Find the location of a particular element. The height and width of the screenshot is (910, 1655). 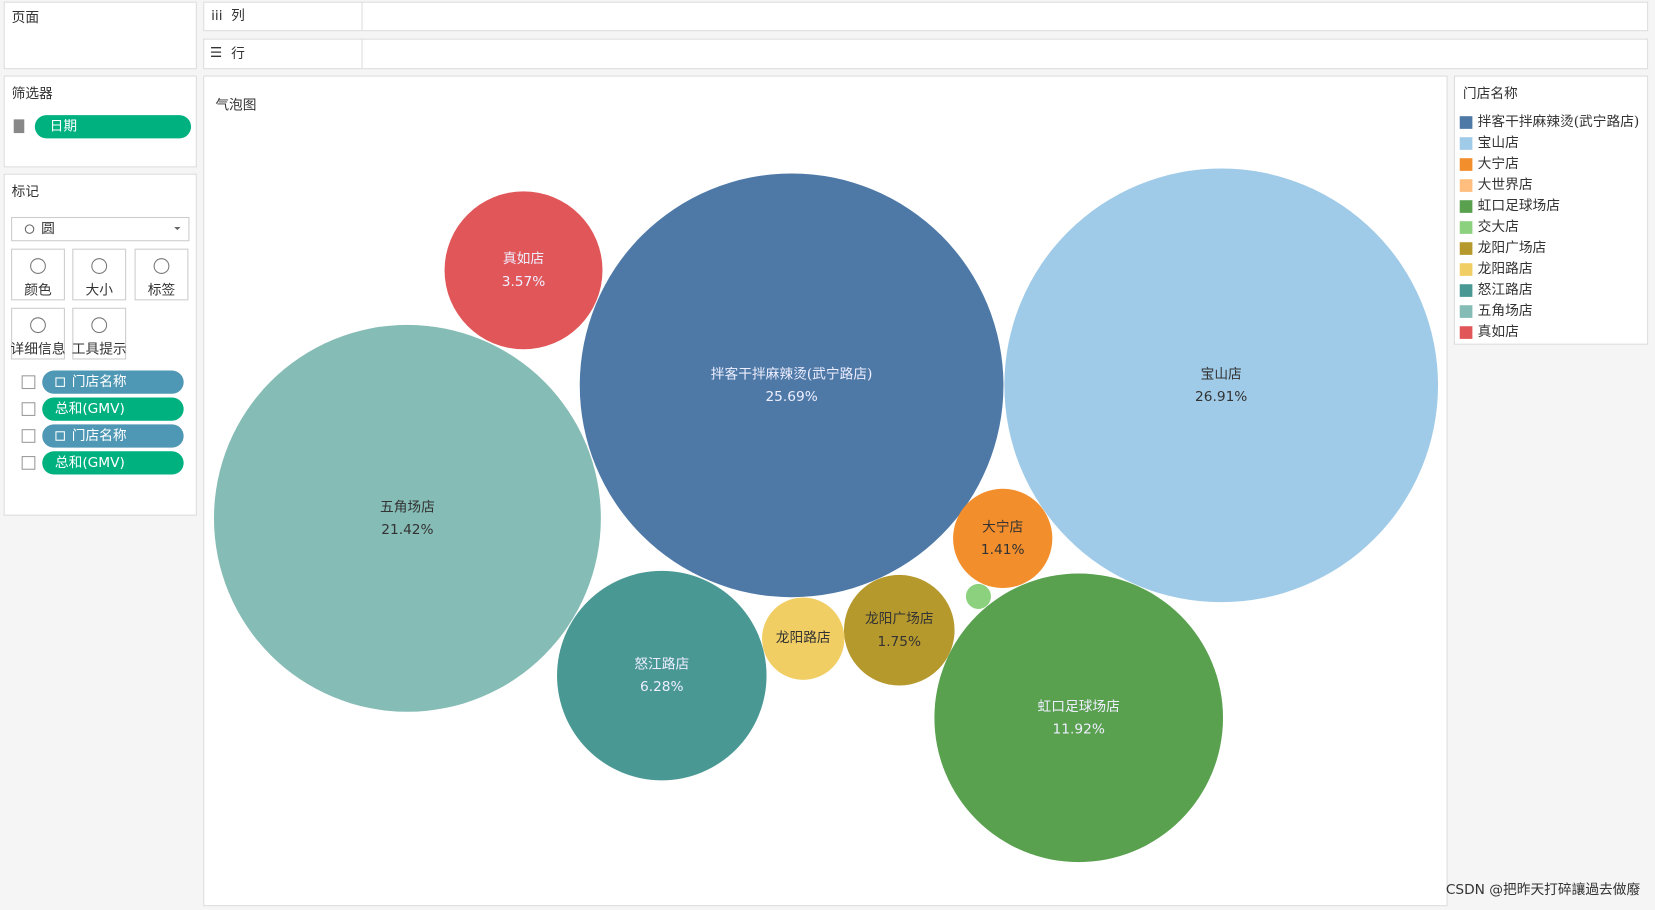

bubble-value: 26.91% is located at coordinates (1221, 397).